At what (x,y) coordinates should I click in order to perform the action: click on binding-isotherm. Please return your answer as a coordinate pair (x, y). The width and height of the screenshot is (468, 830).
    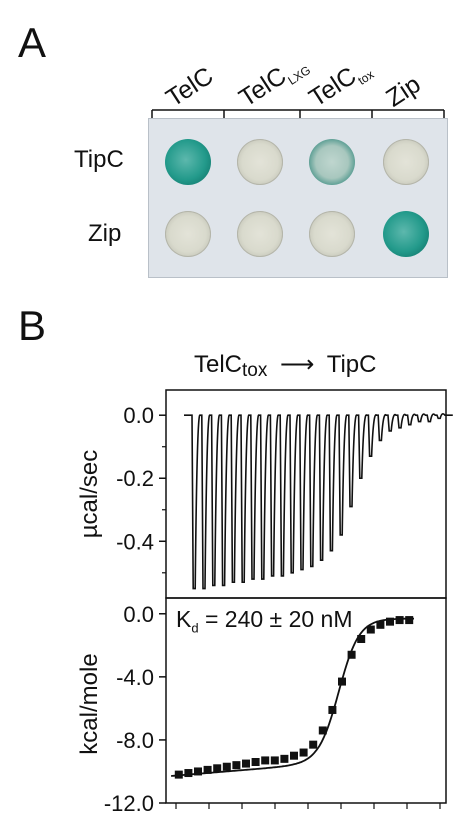
    Looking at the image, I should click on (292, 697).